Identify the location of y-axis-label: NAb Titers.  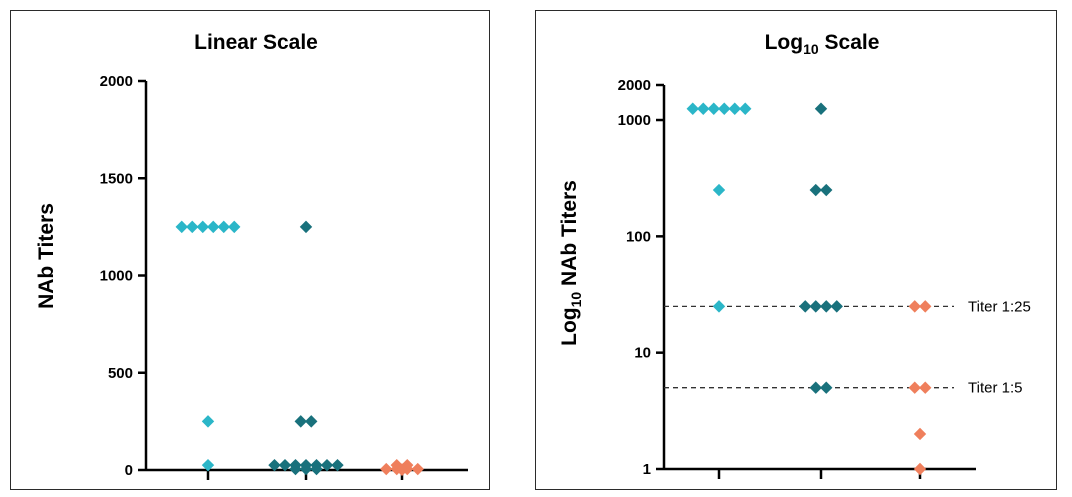
(46, 256).